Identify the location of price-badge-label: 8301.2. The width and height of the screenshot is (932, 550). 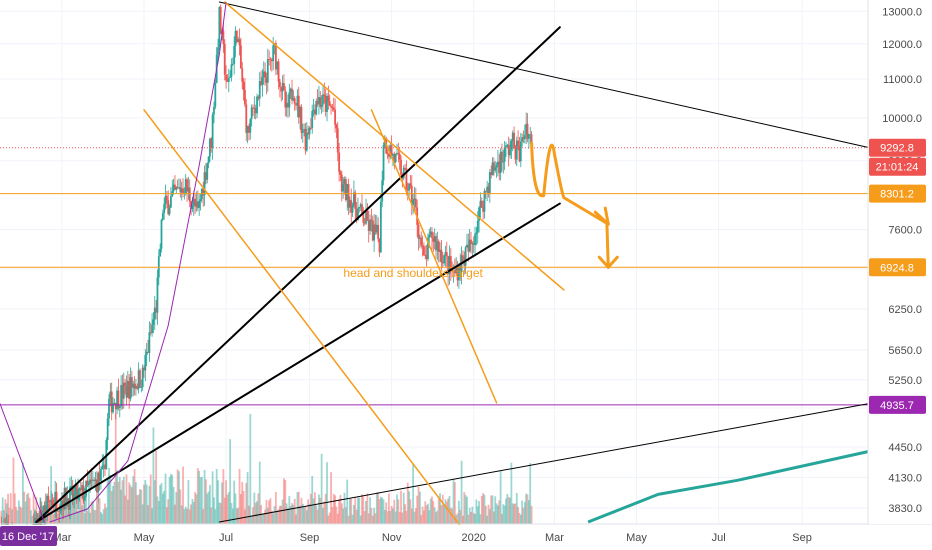
(897, 195).